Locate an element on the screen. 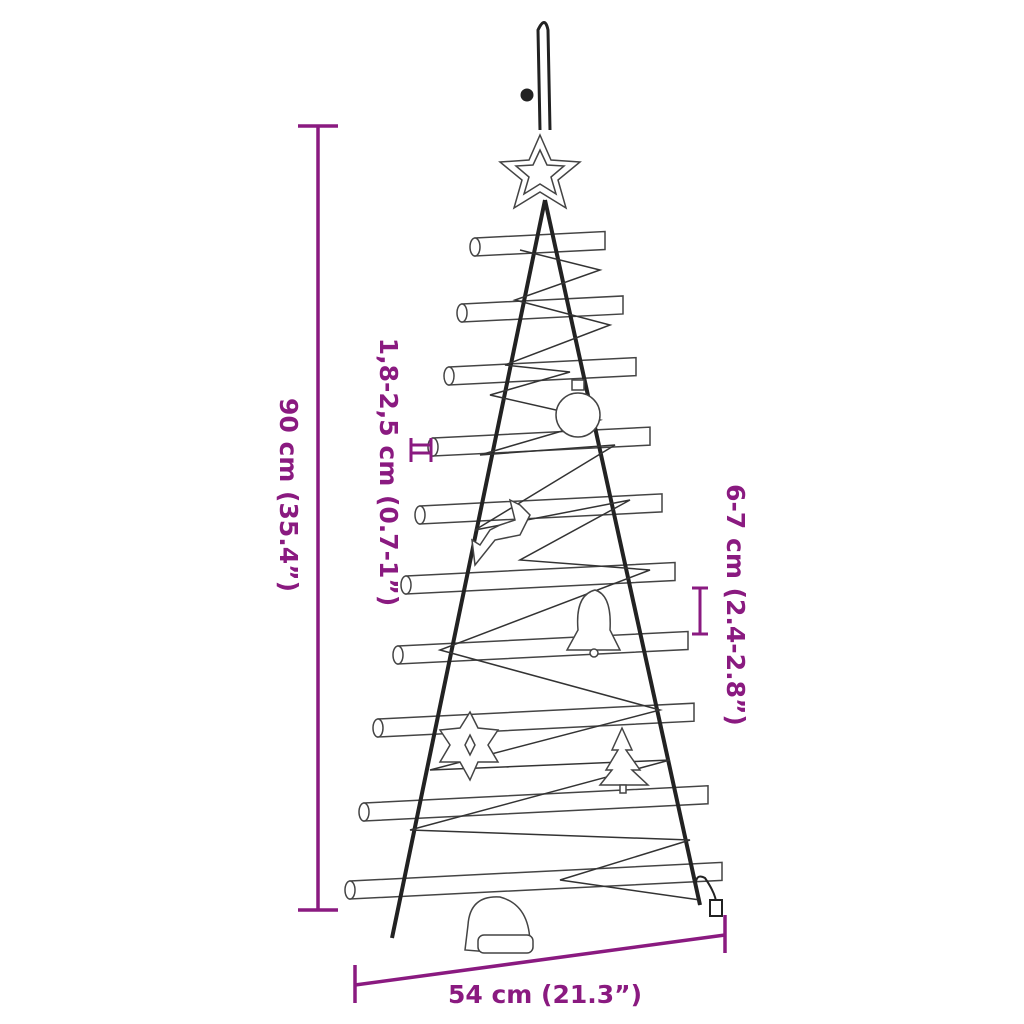 The image size is (1024, 1024). reindeer-icon is located at coordinates (501, 532).